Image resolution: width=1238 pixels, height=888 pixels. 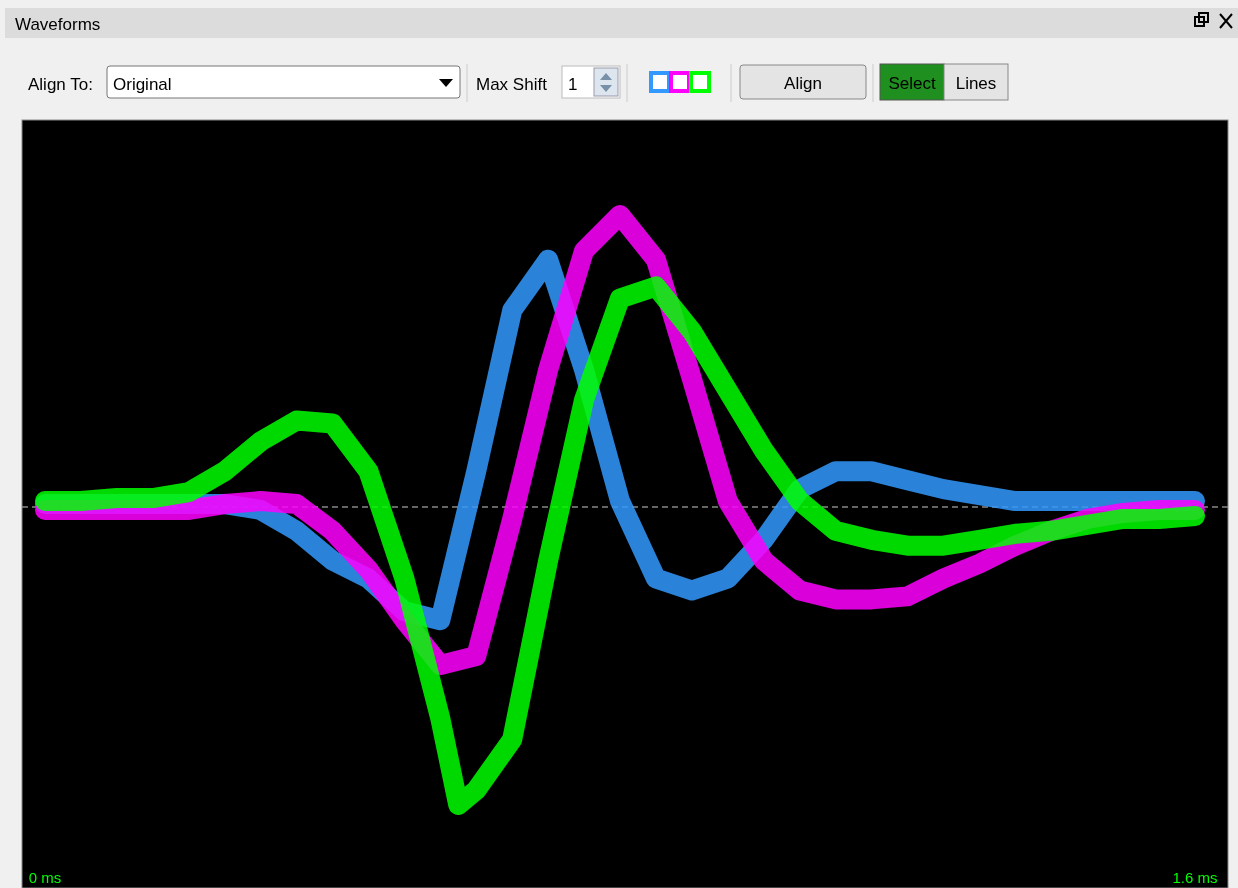 I want to click on text: Align To:, so click(x=60, y=84).